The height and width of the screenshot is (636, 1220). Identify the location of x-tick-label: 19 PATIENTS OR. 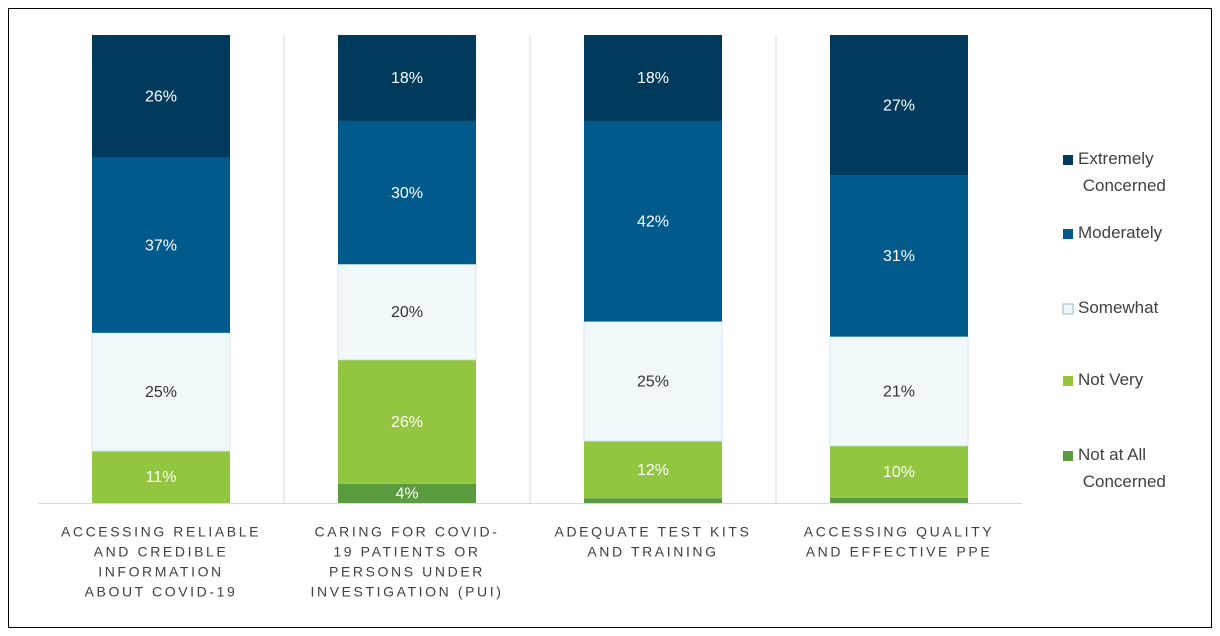
(406, 552).